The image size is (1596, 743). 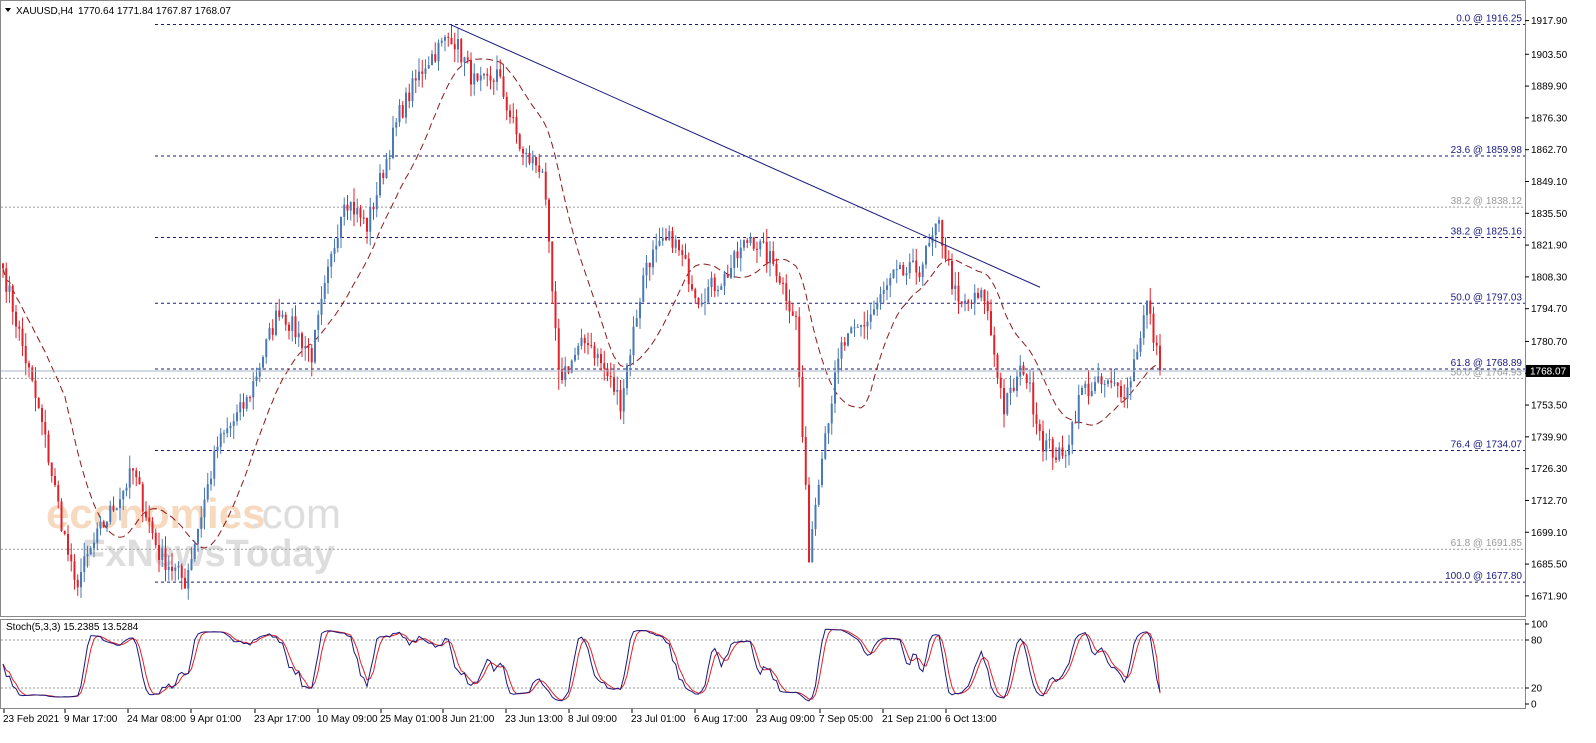 I want to click on price-tick-label: 1821.90, so click(x=1549, y=246).